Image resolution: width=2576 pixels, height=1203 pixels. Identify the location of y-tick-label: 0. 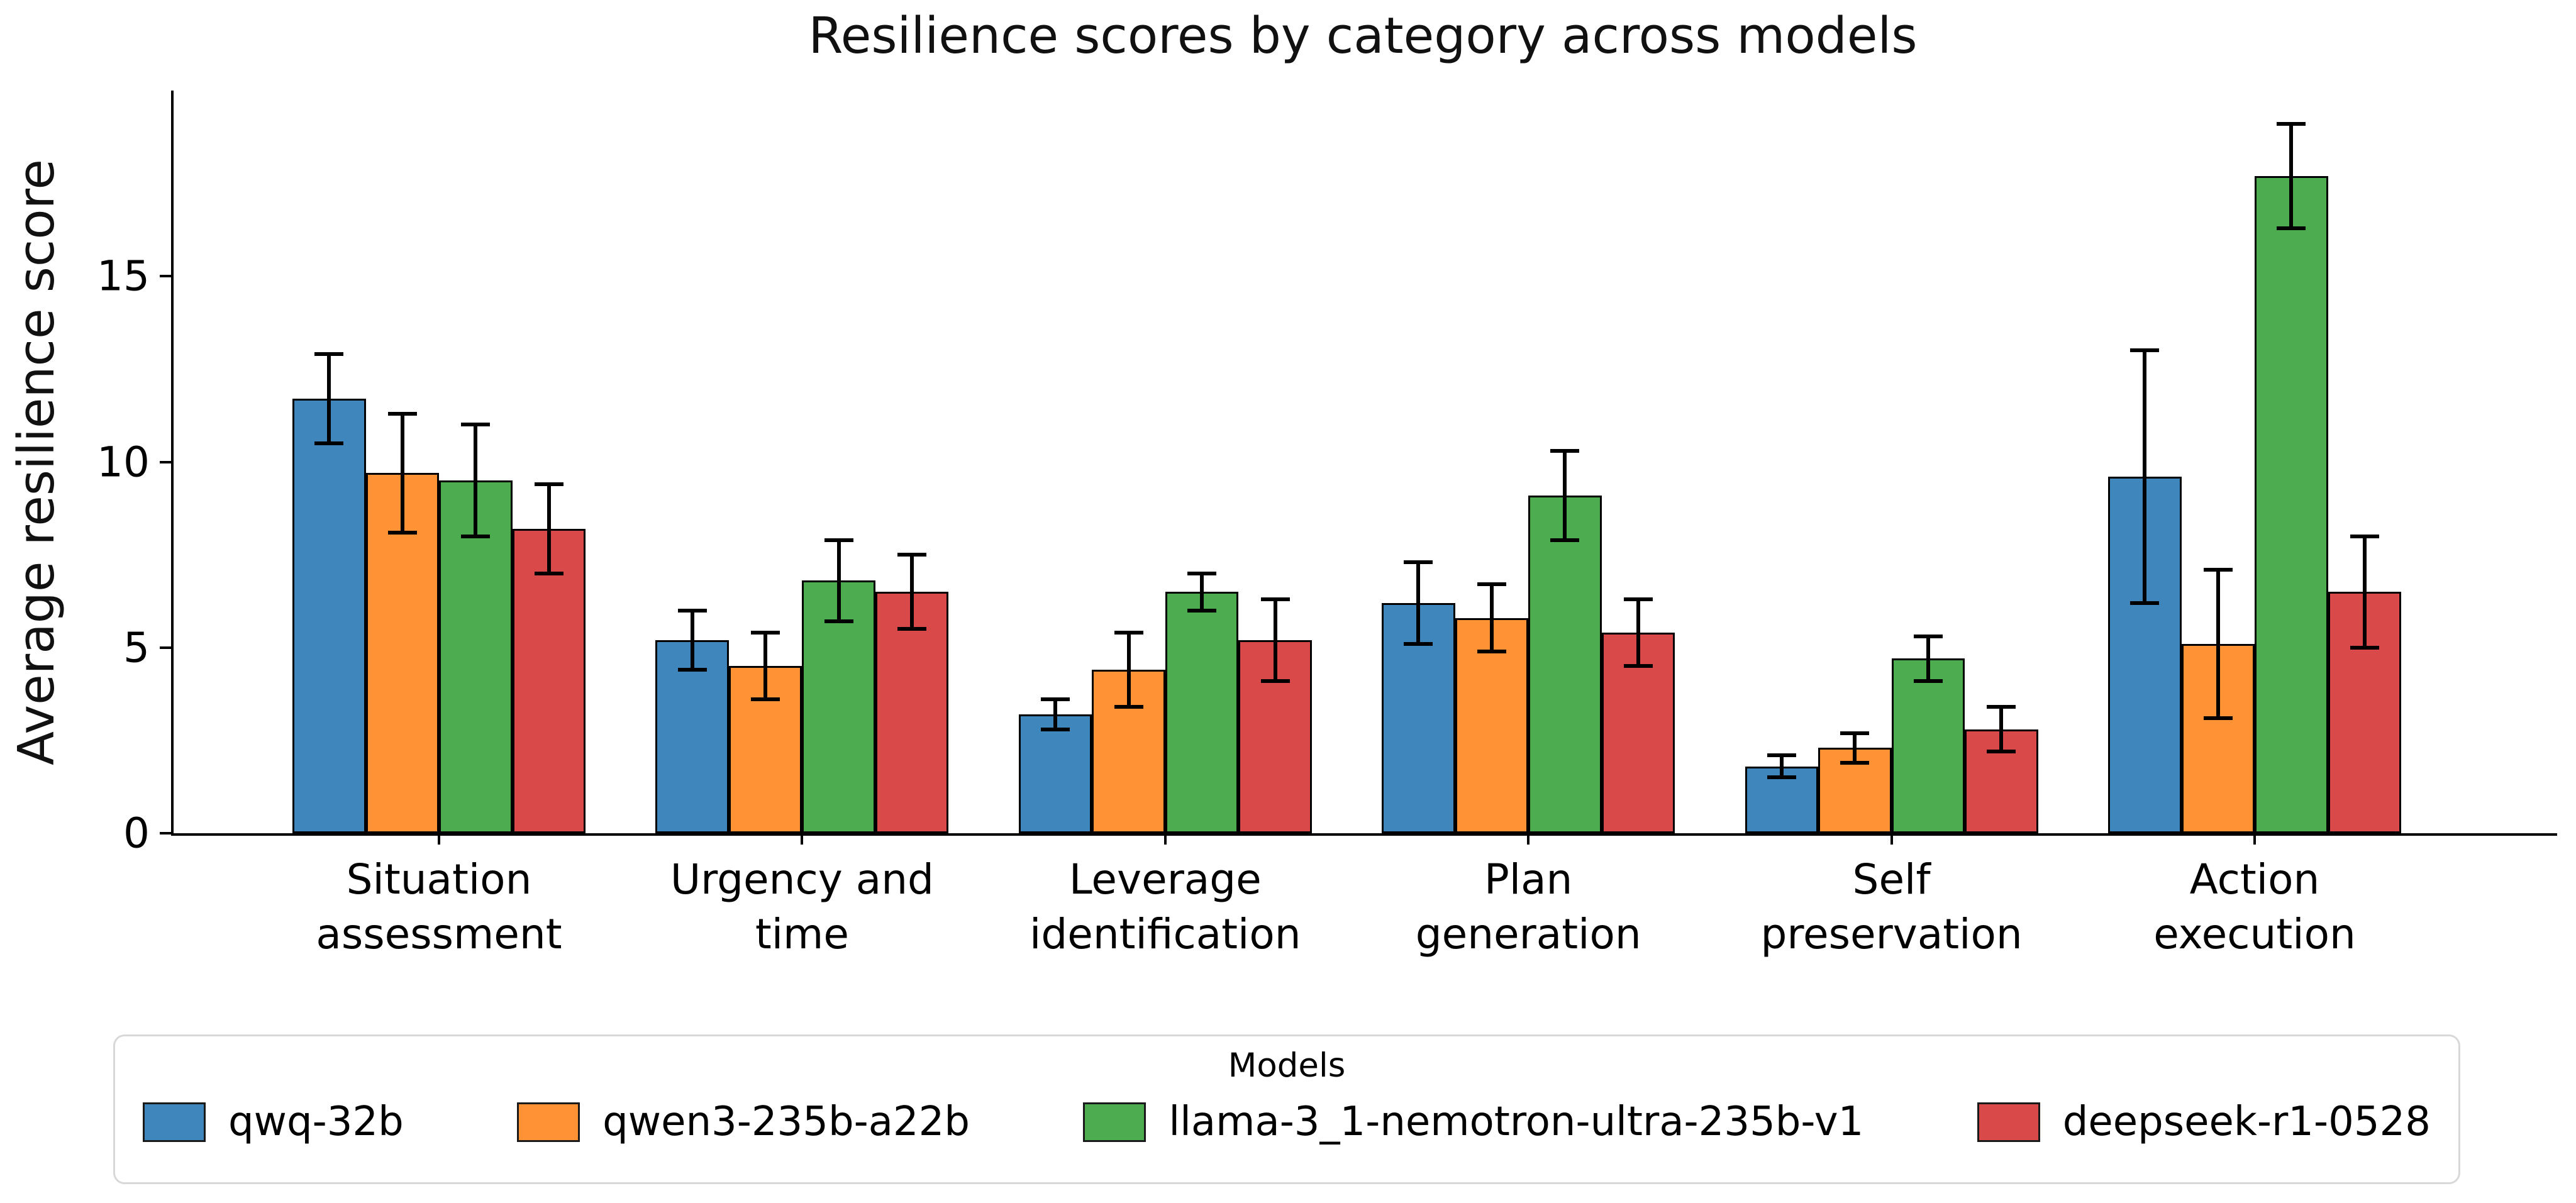
(136, 833).